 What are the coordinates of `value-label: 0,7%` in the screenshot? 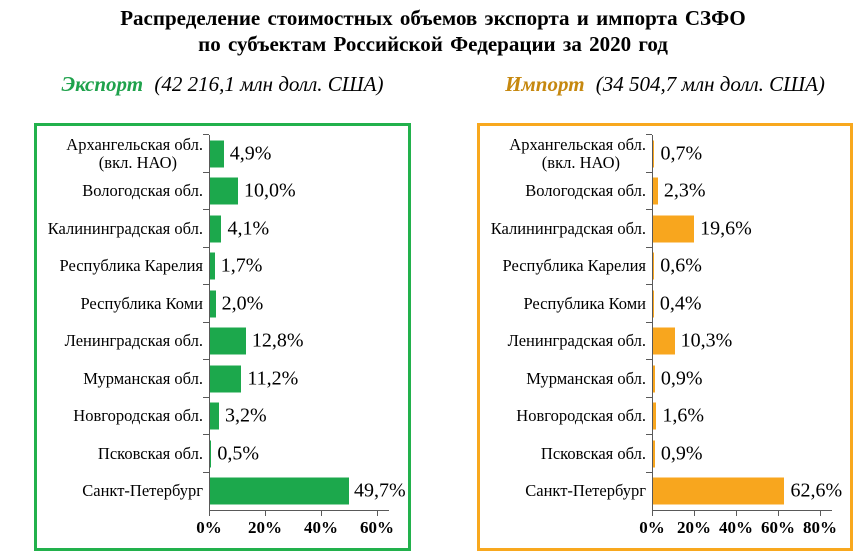 It's located at (681, 153).